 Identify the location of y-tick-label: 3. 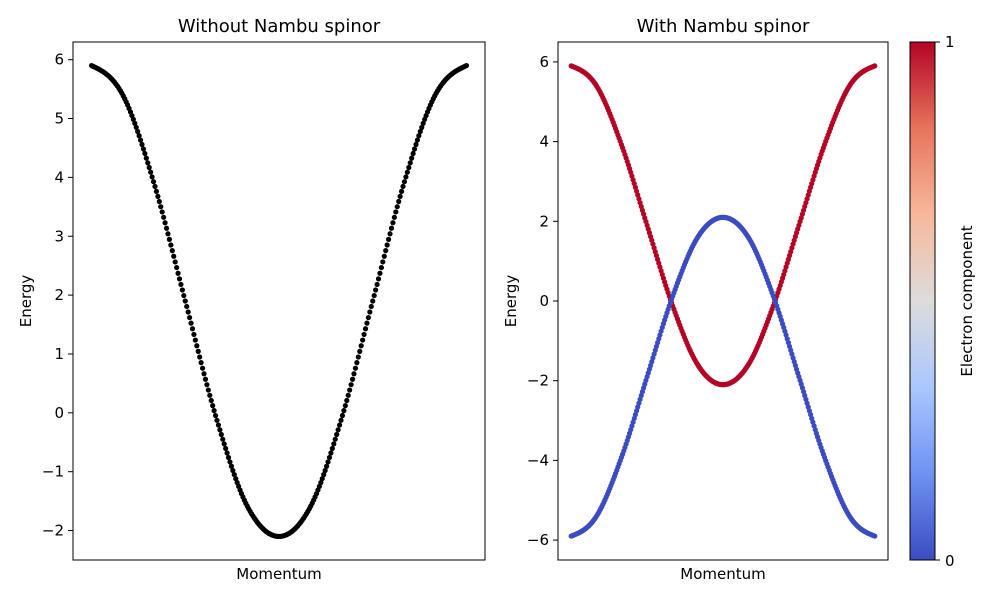
(59, 236).